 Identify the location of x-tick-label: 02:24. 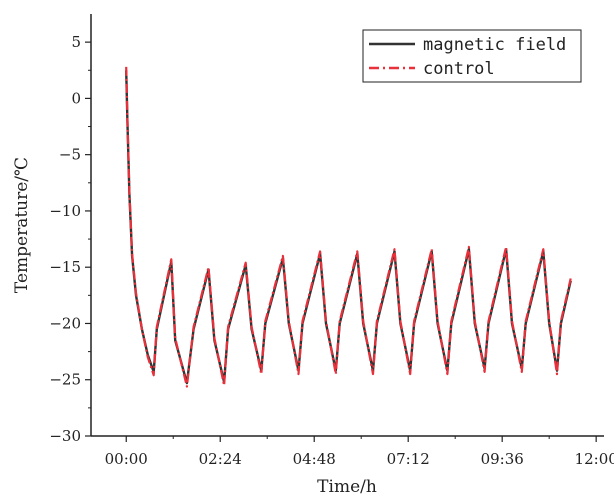
(220, 459).